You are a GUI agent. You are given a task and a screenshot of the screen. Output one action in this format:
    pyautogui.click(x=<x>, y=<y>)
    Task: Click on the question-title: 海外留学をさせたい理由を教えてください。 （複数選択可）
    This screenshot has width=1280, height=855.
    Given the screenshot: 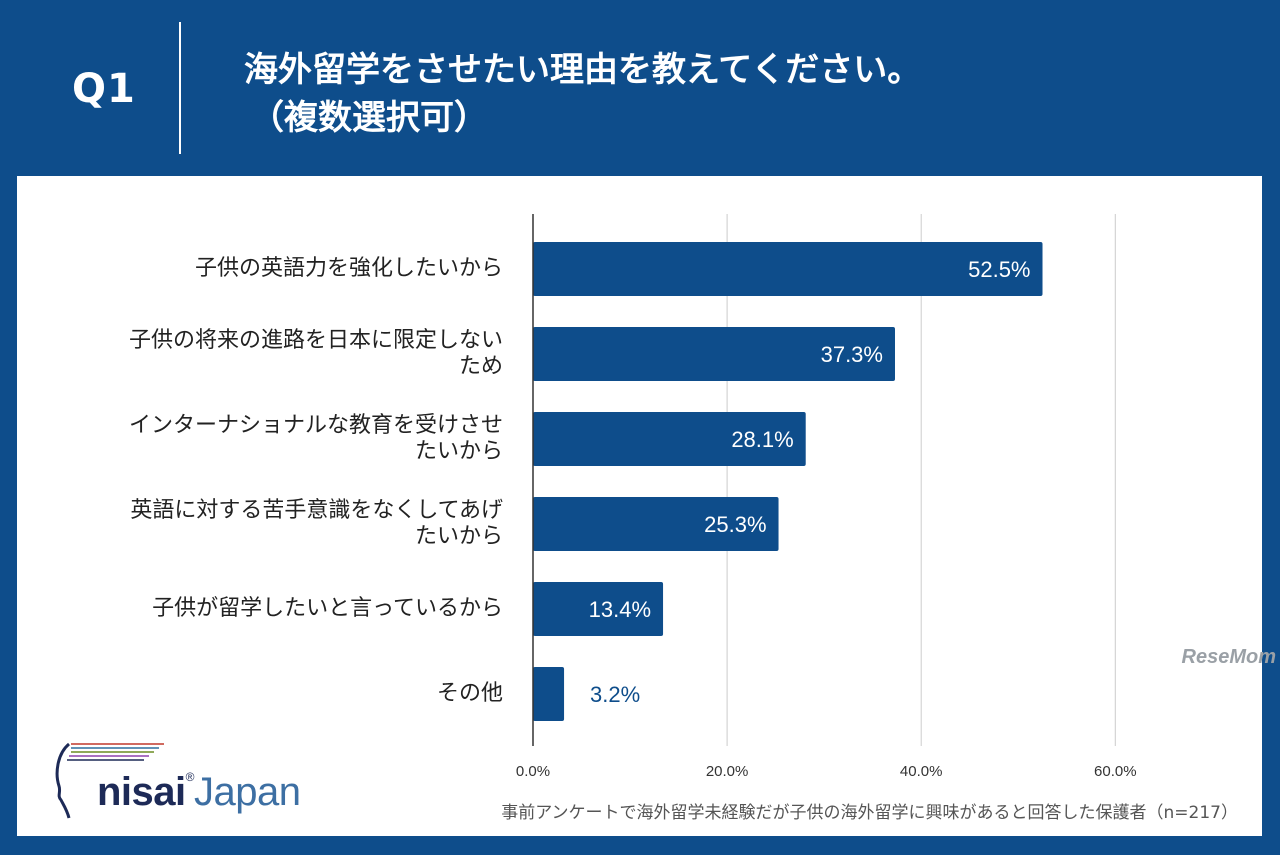 What is the action you would take?
    pyautogui.click(x=582, y=94)
    